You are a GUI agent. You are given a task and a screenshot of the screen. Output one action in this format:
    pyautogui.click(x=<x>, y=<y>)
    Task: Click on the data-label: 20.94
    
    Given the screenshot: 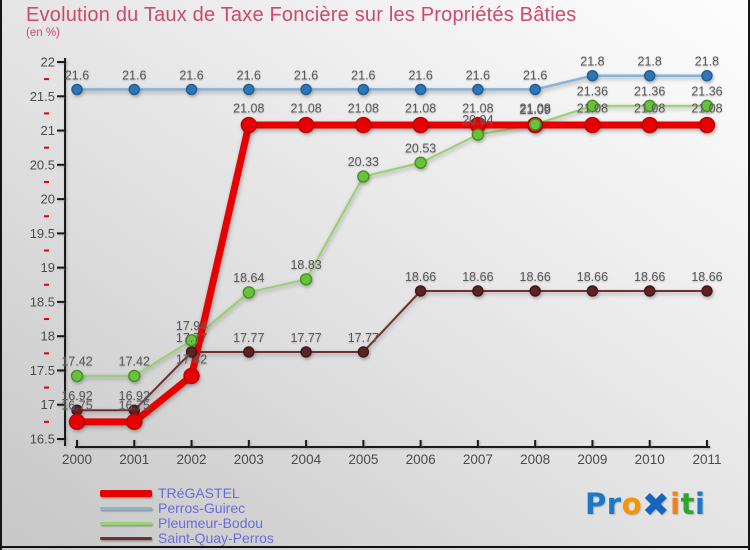 What is the action you would take?
    pyautogui.click(x=477, y=120)
    